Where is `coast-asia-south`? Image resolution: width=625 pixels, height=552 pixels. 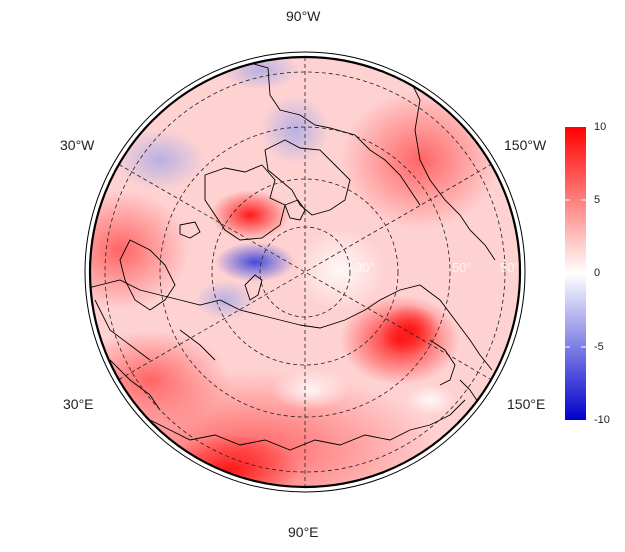 coast-asia-south is located at coordinates (307, 425).